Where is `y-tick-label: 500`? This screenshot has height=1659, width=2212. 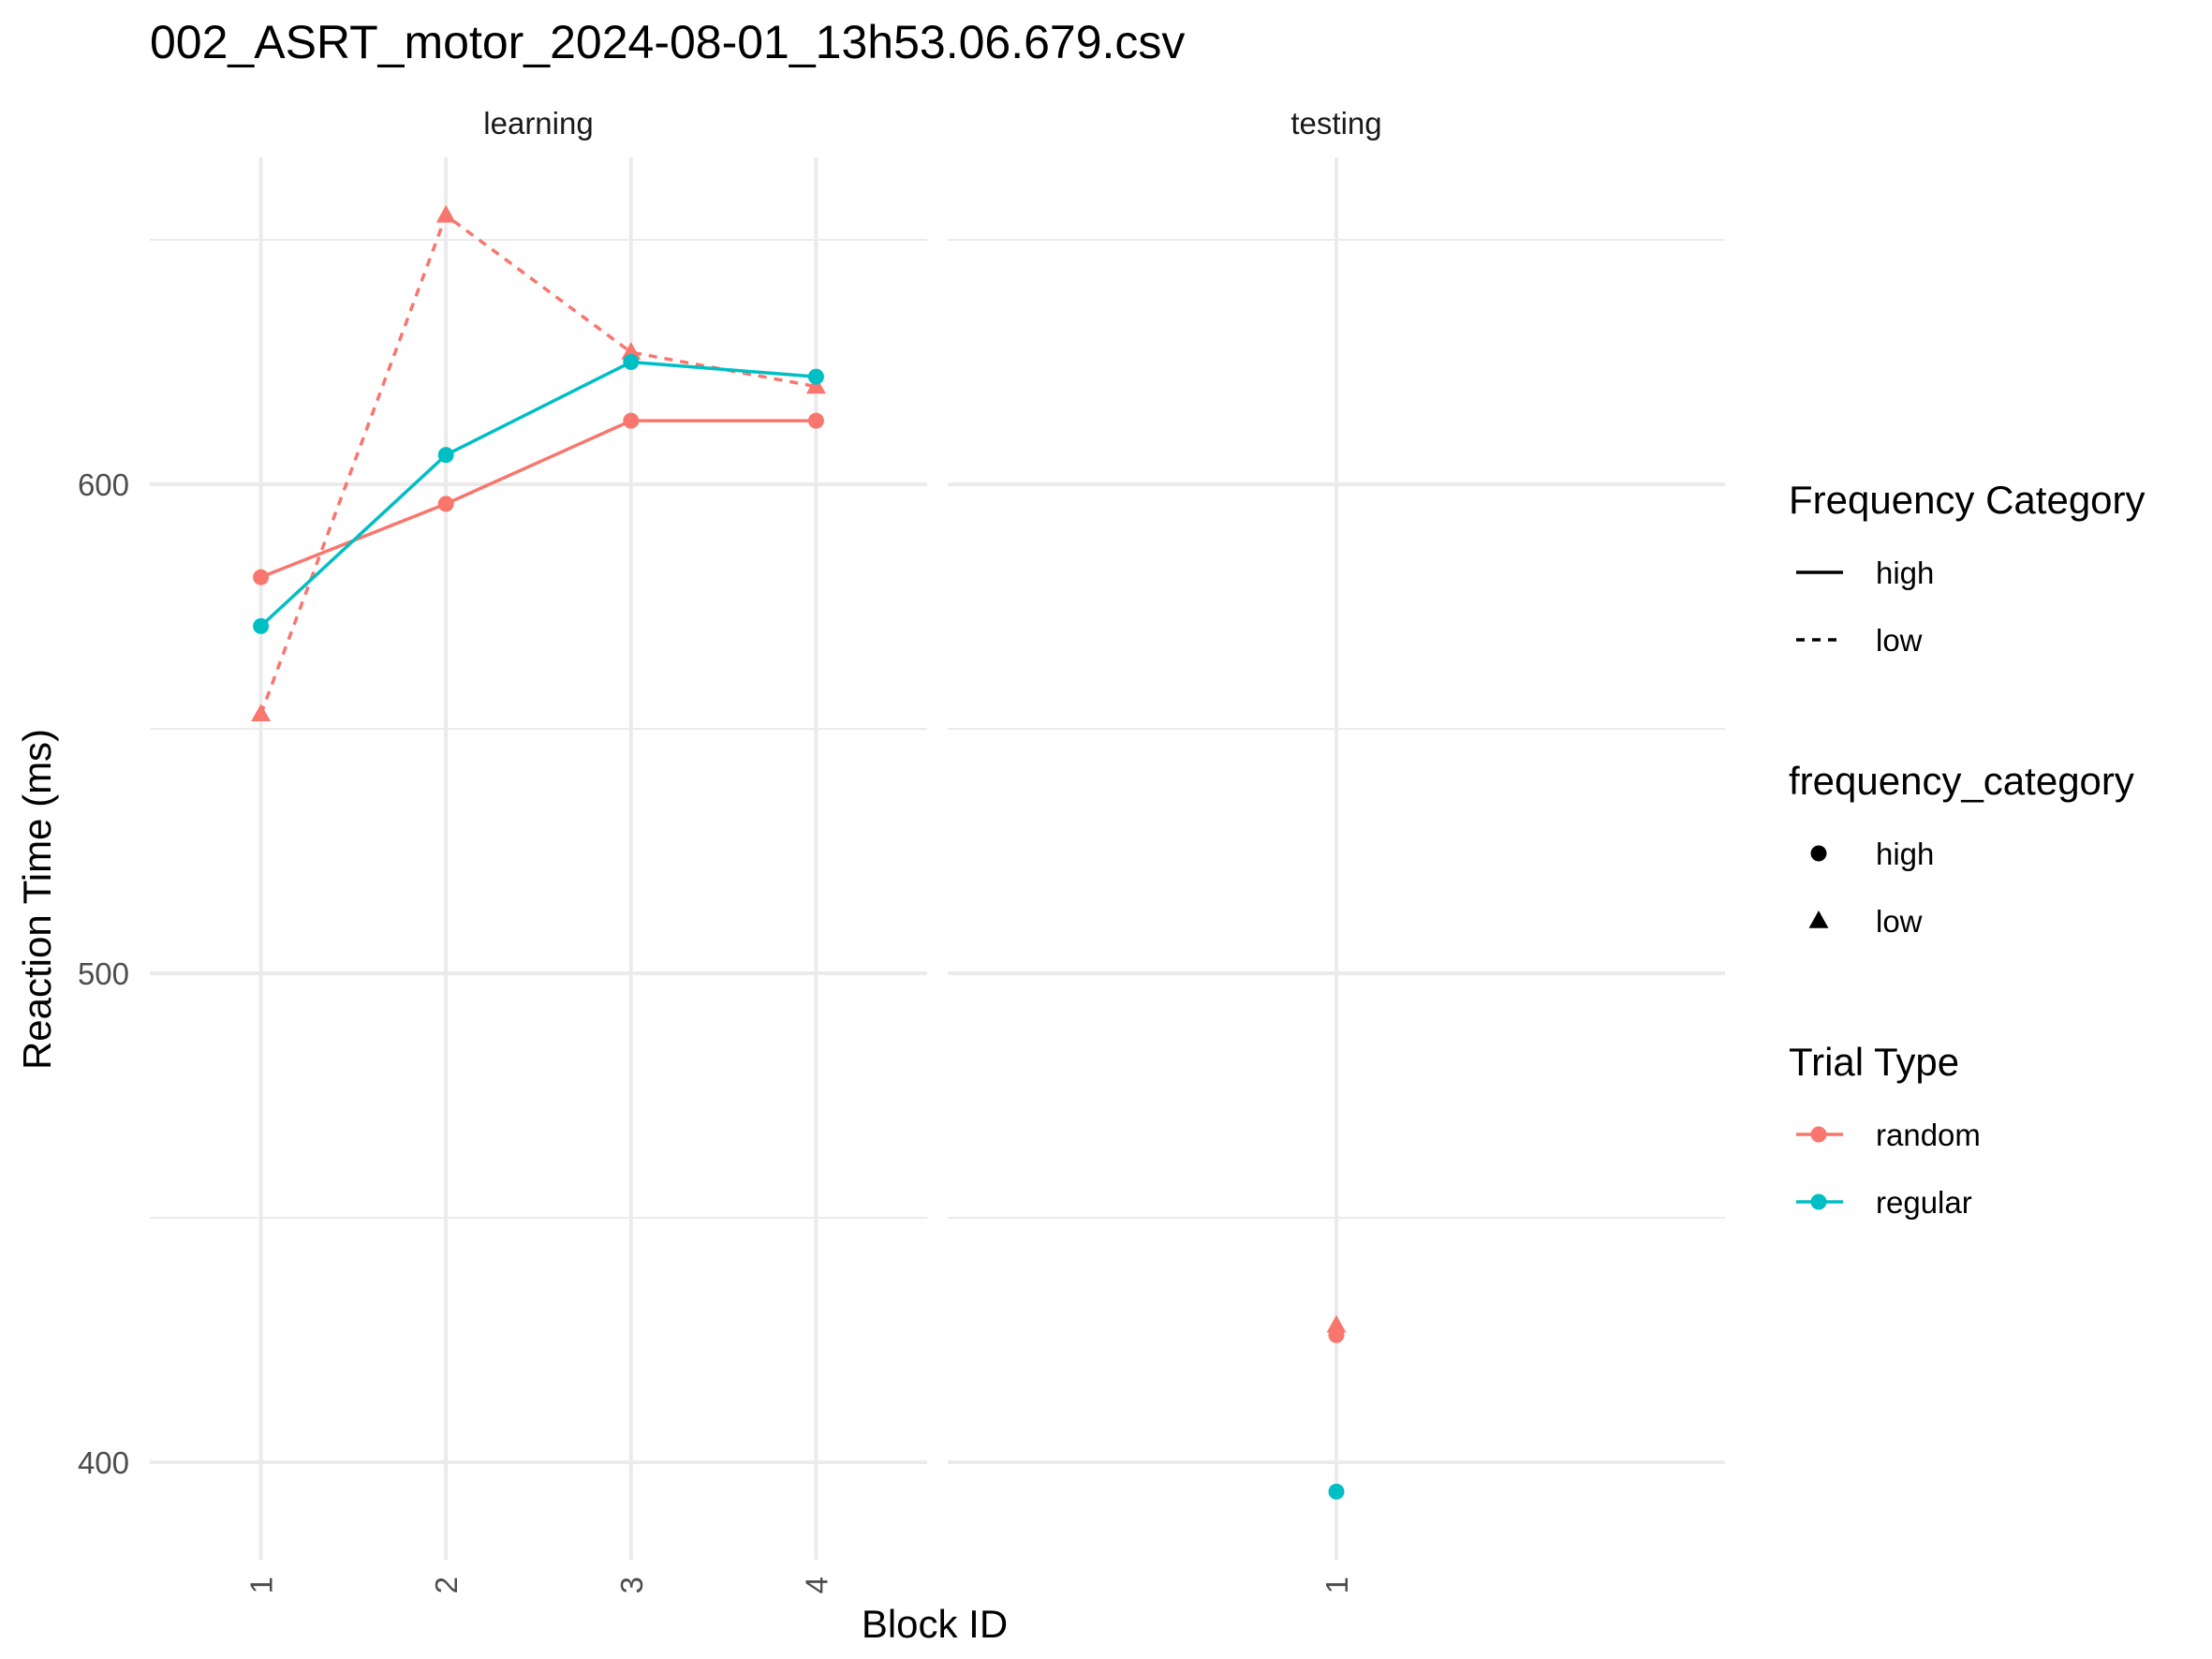 y-tick-label: 500 is located at coordinates (103, 974).